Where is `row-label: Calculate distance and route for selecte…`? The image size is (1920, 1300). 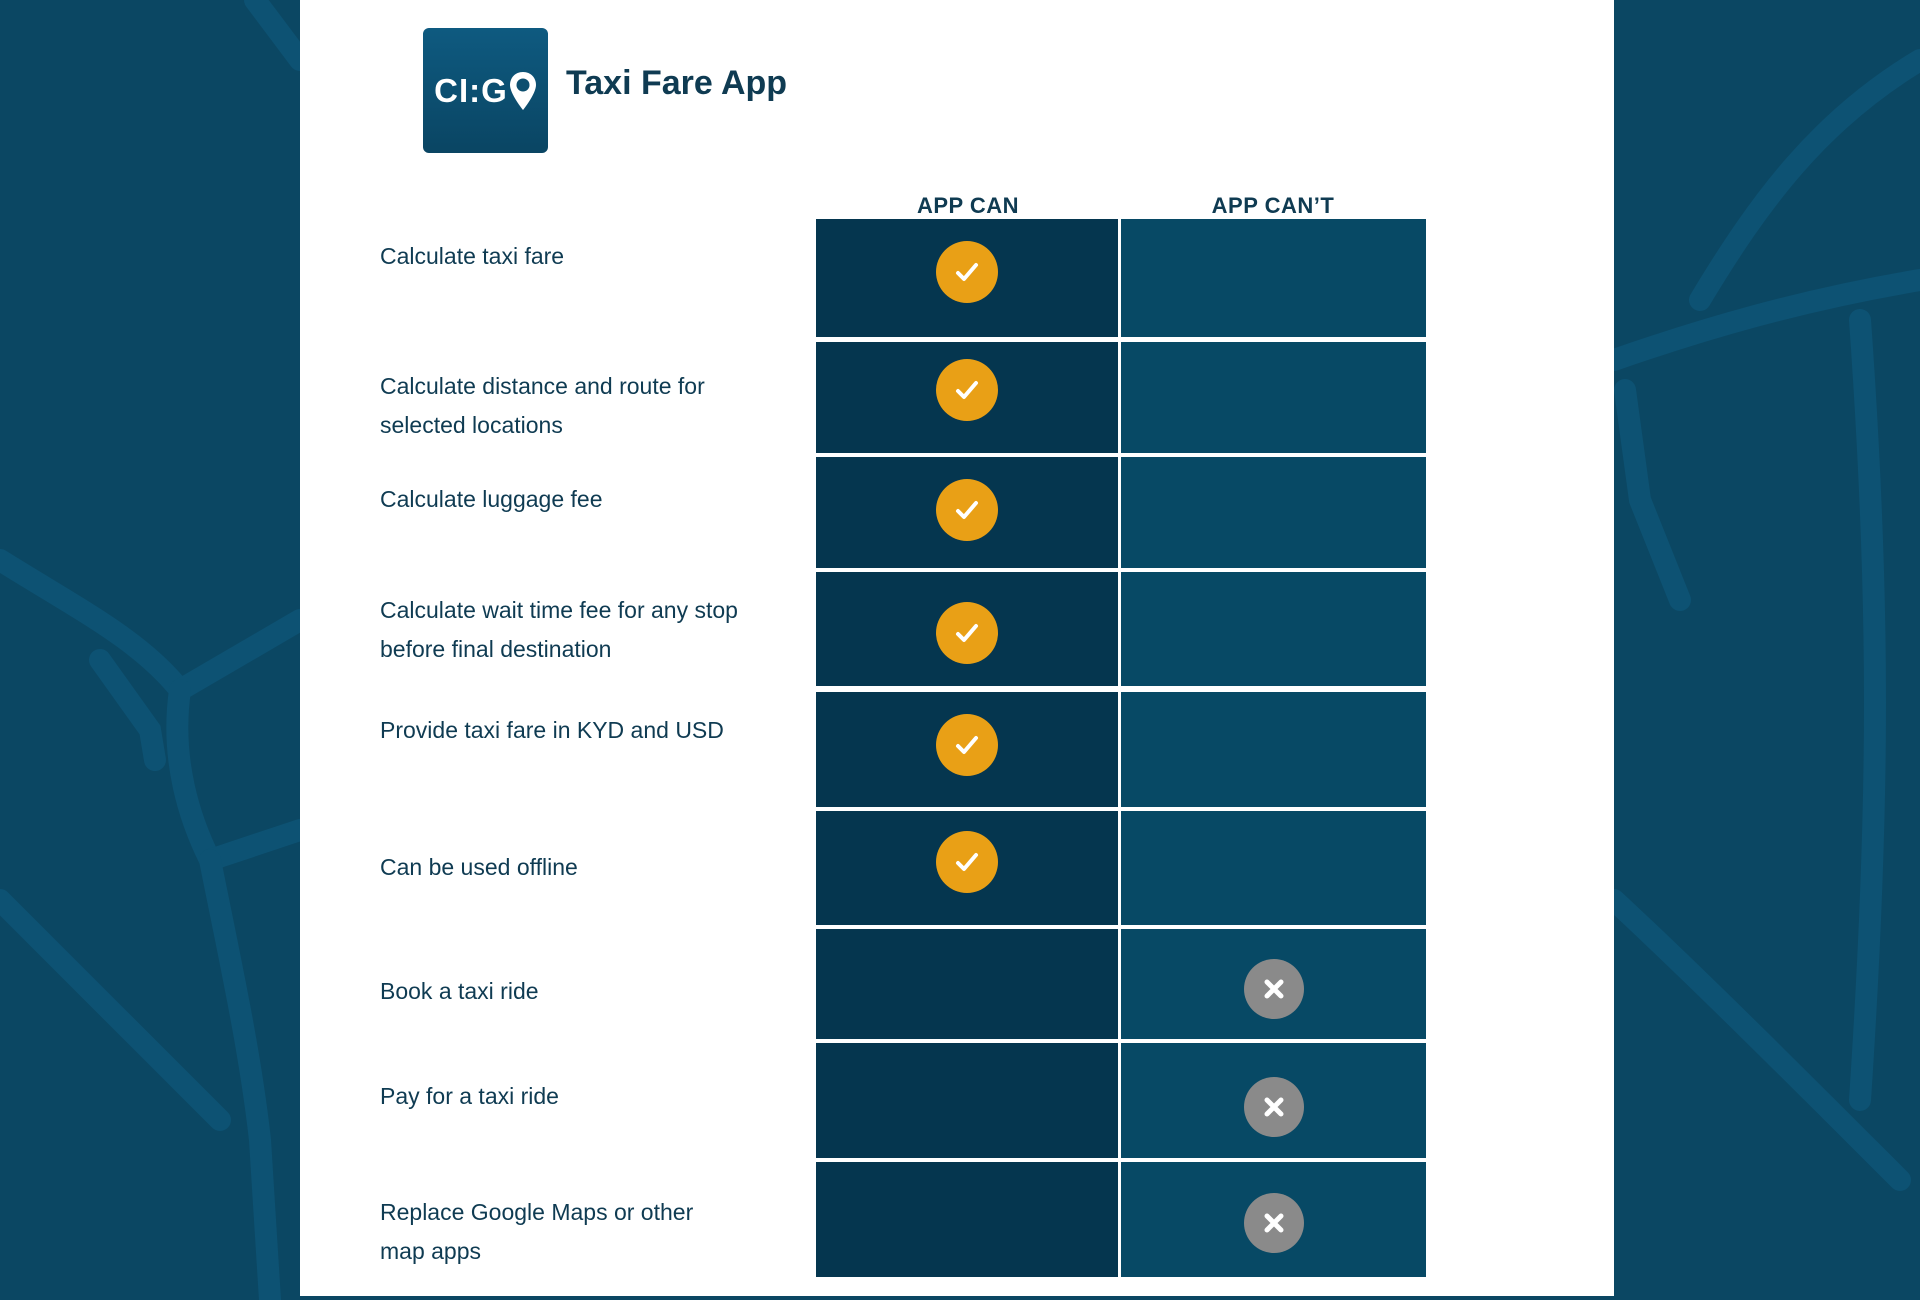
row-label: Calculate distance and route for selecte… is located at coordinates (542, 405).